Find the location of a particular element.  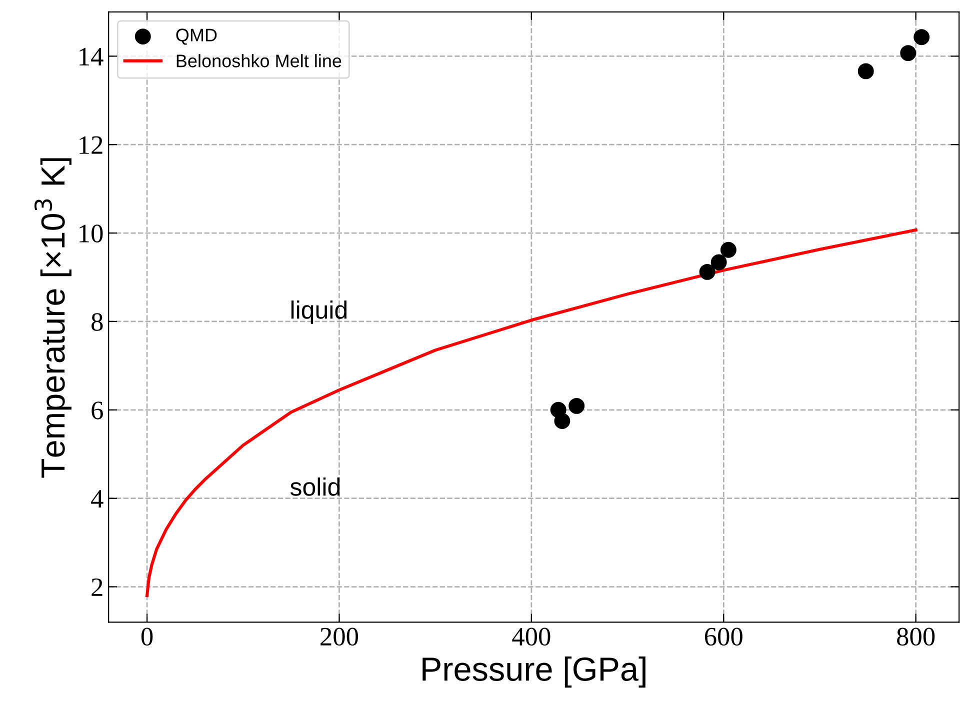

y-tick-label: 8 is located at coordinates (97, 322).